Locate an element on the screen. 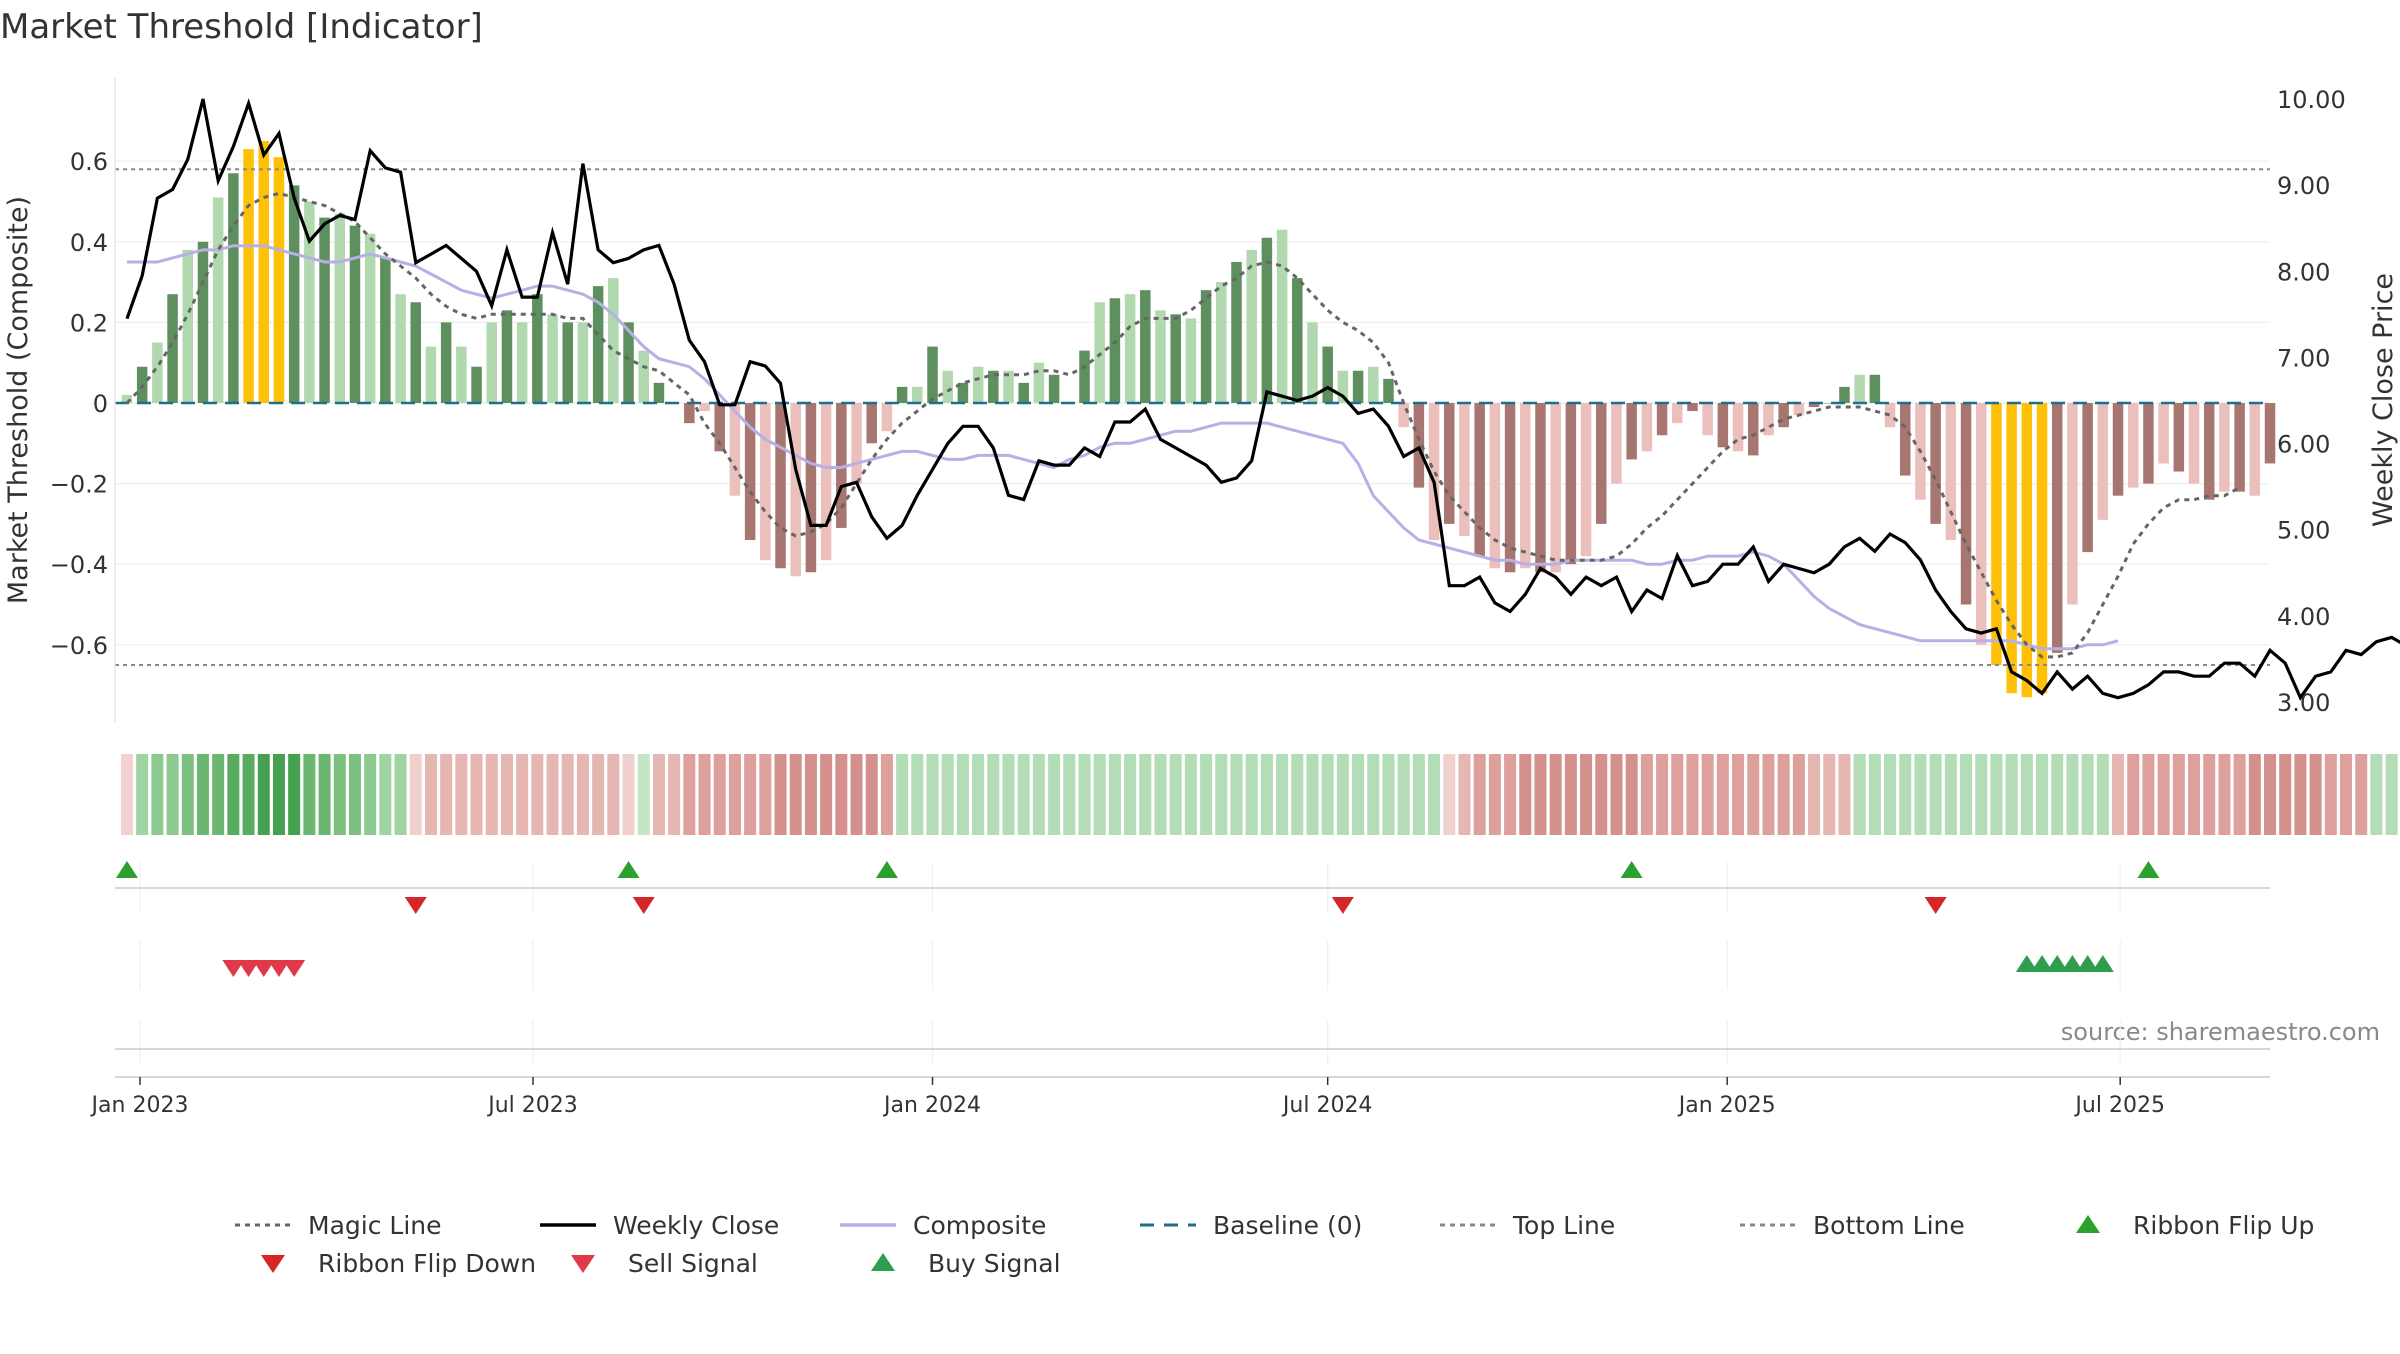 The height and width of the screenshot is (1354, 2400). y2-tick-label: 4.00 is located at coordinates (2303, 617).